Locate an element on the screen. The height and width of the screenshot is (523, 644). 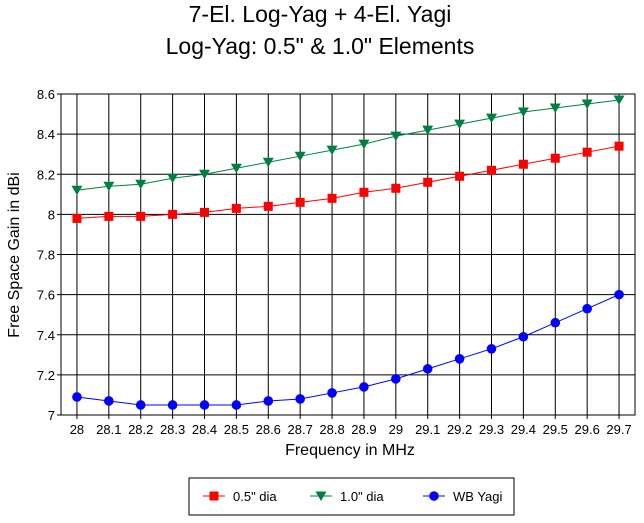
chart-subtitle: Log-Yag: 0.5" & 1.0" Elements is located at coordinates (320, 46).